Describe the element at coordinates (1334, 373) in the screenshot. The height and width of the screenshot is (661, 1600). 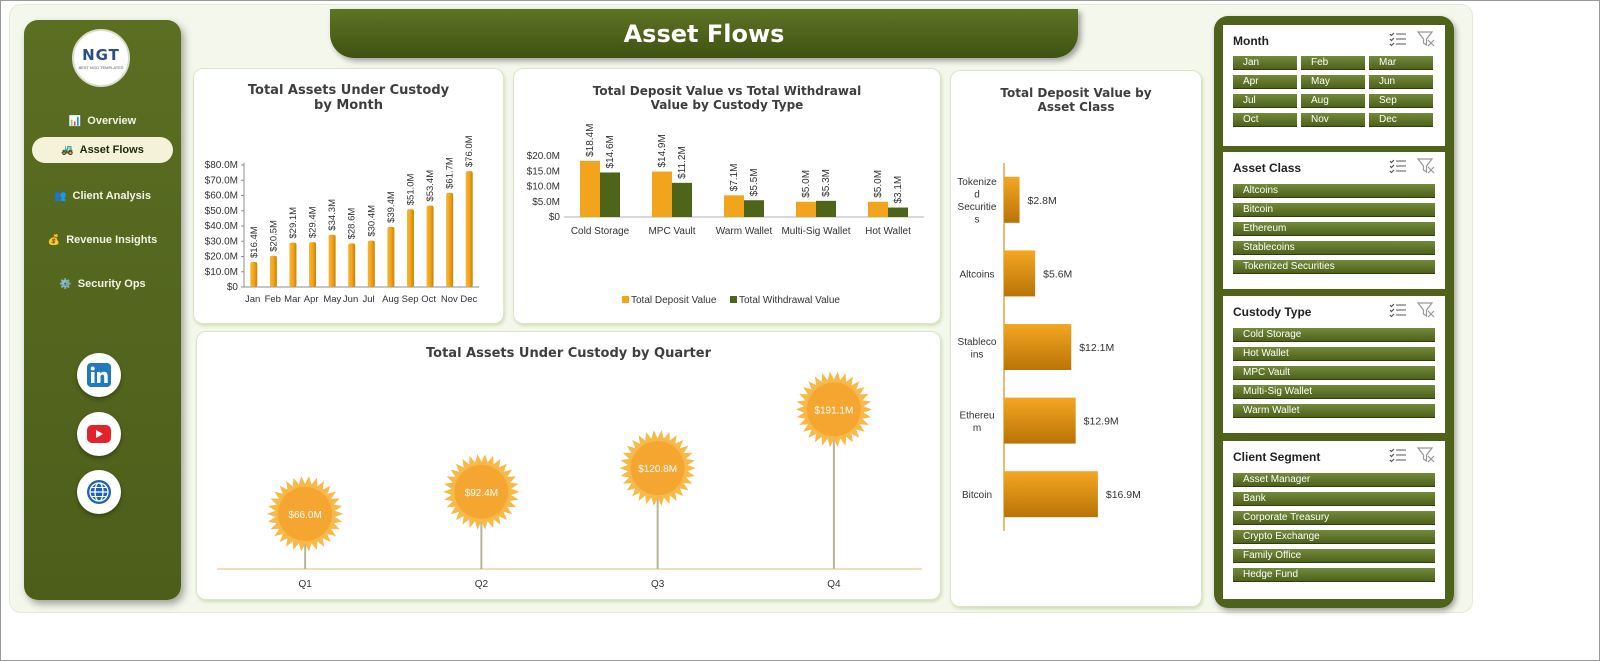
I see `slicer-item: MPC Vault` at that location.